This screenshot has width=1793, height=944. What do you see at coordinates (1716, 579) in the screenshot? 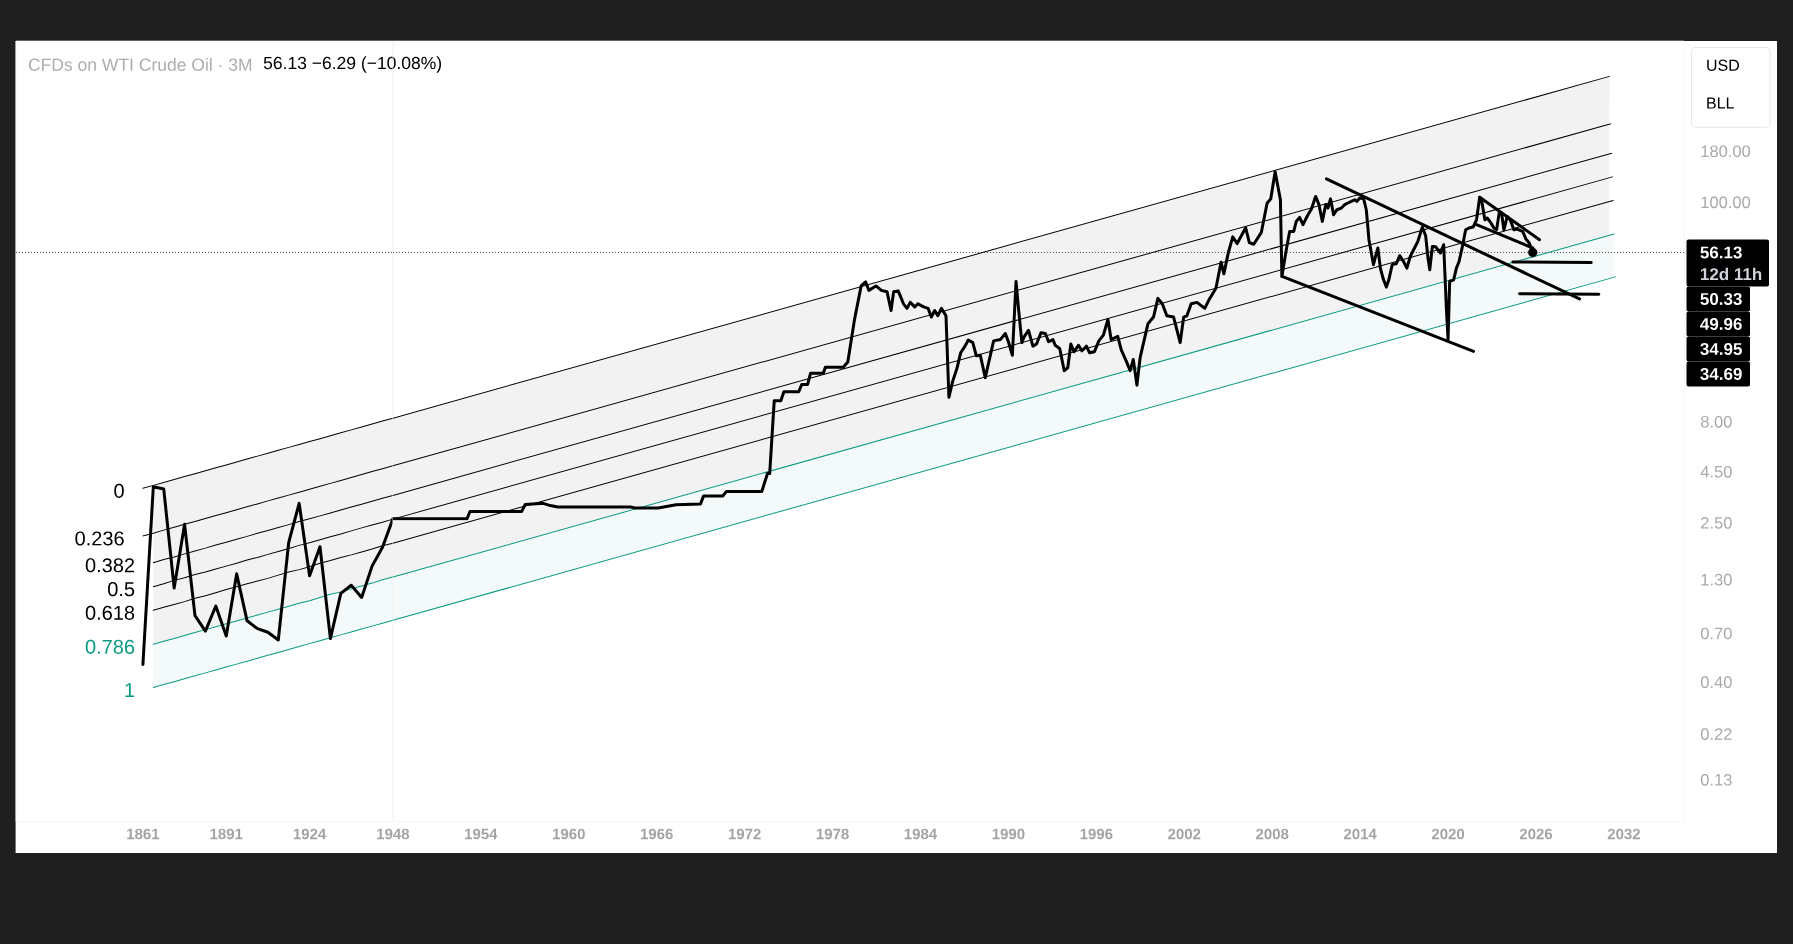
I see `y-tick-label: 1.30` at bounding box center [1716, 579].